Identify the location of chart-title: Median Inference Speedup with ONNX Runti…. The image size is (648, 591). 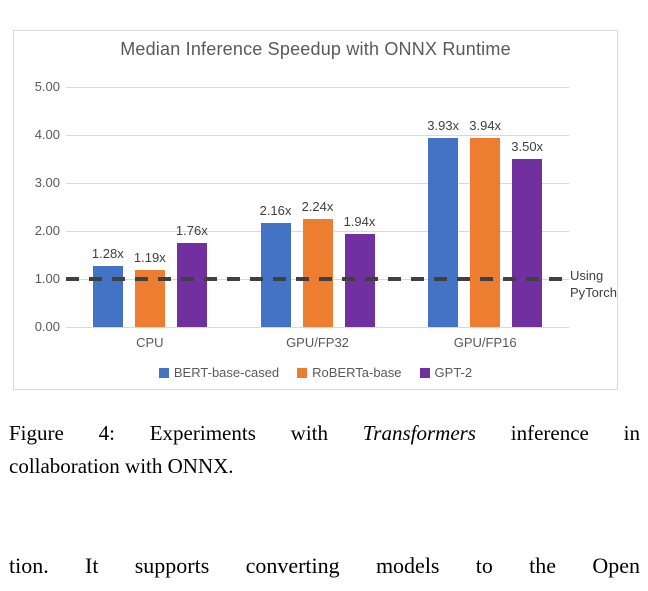
(315, 49).